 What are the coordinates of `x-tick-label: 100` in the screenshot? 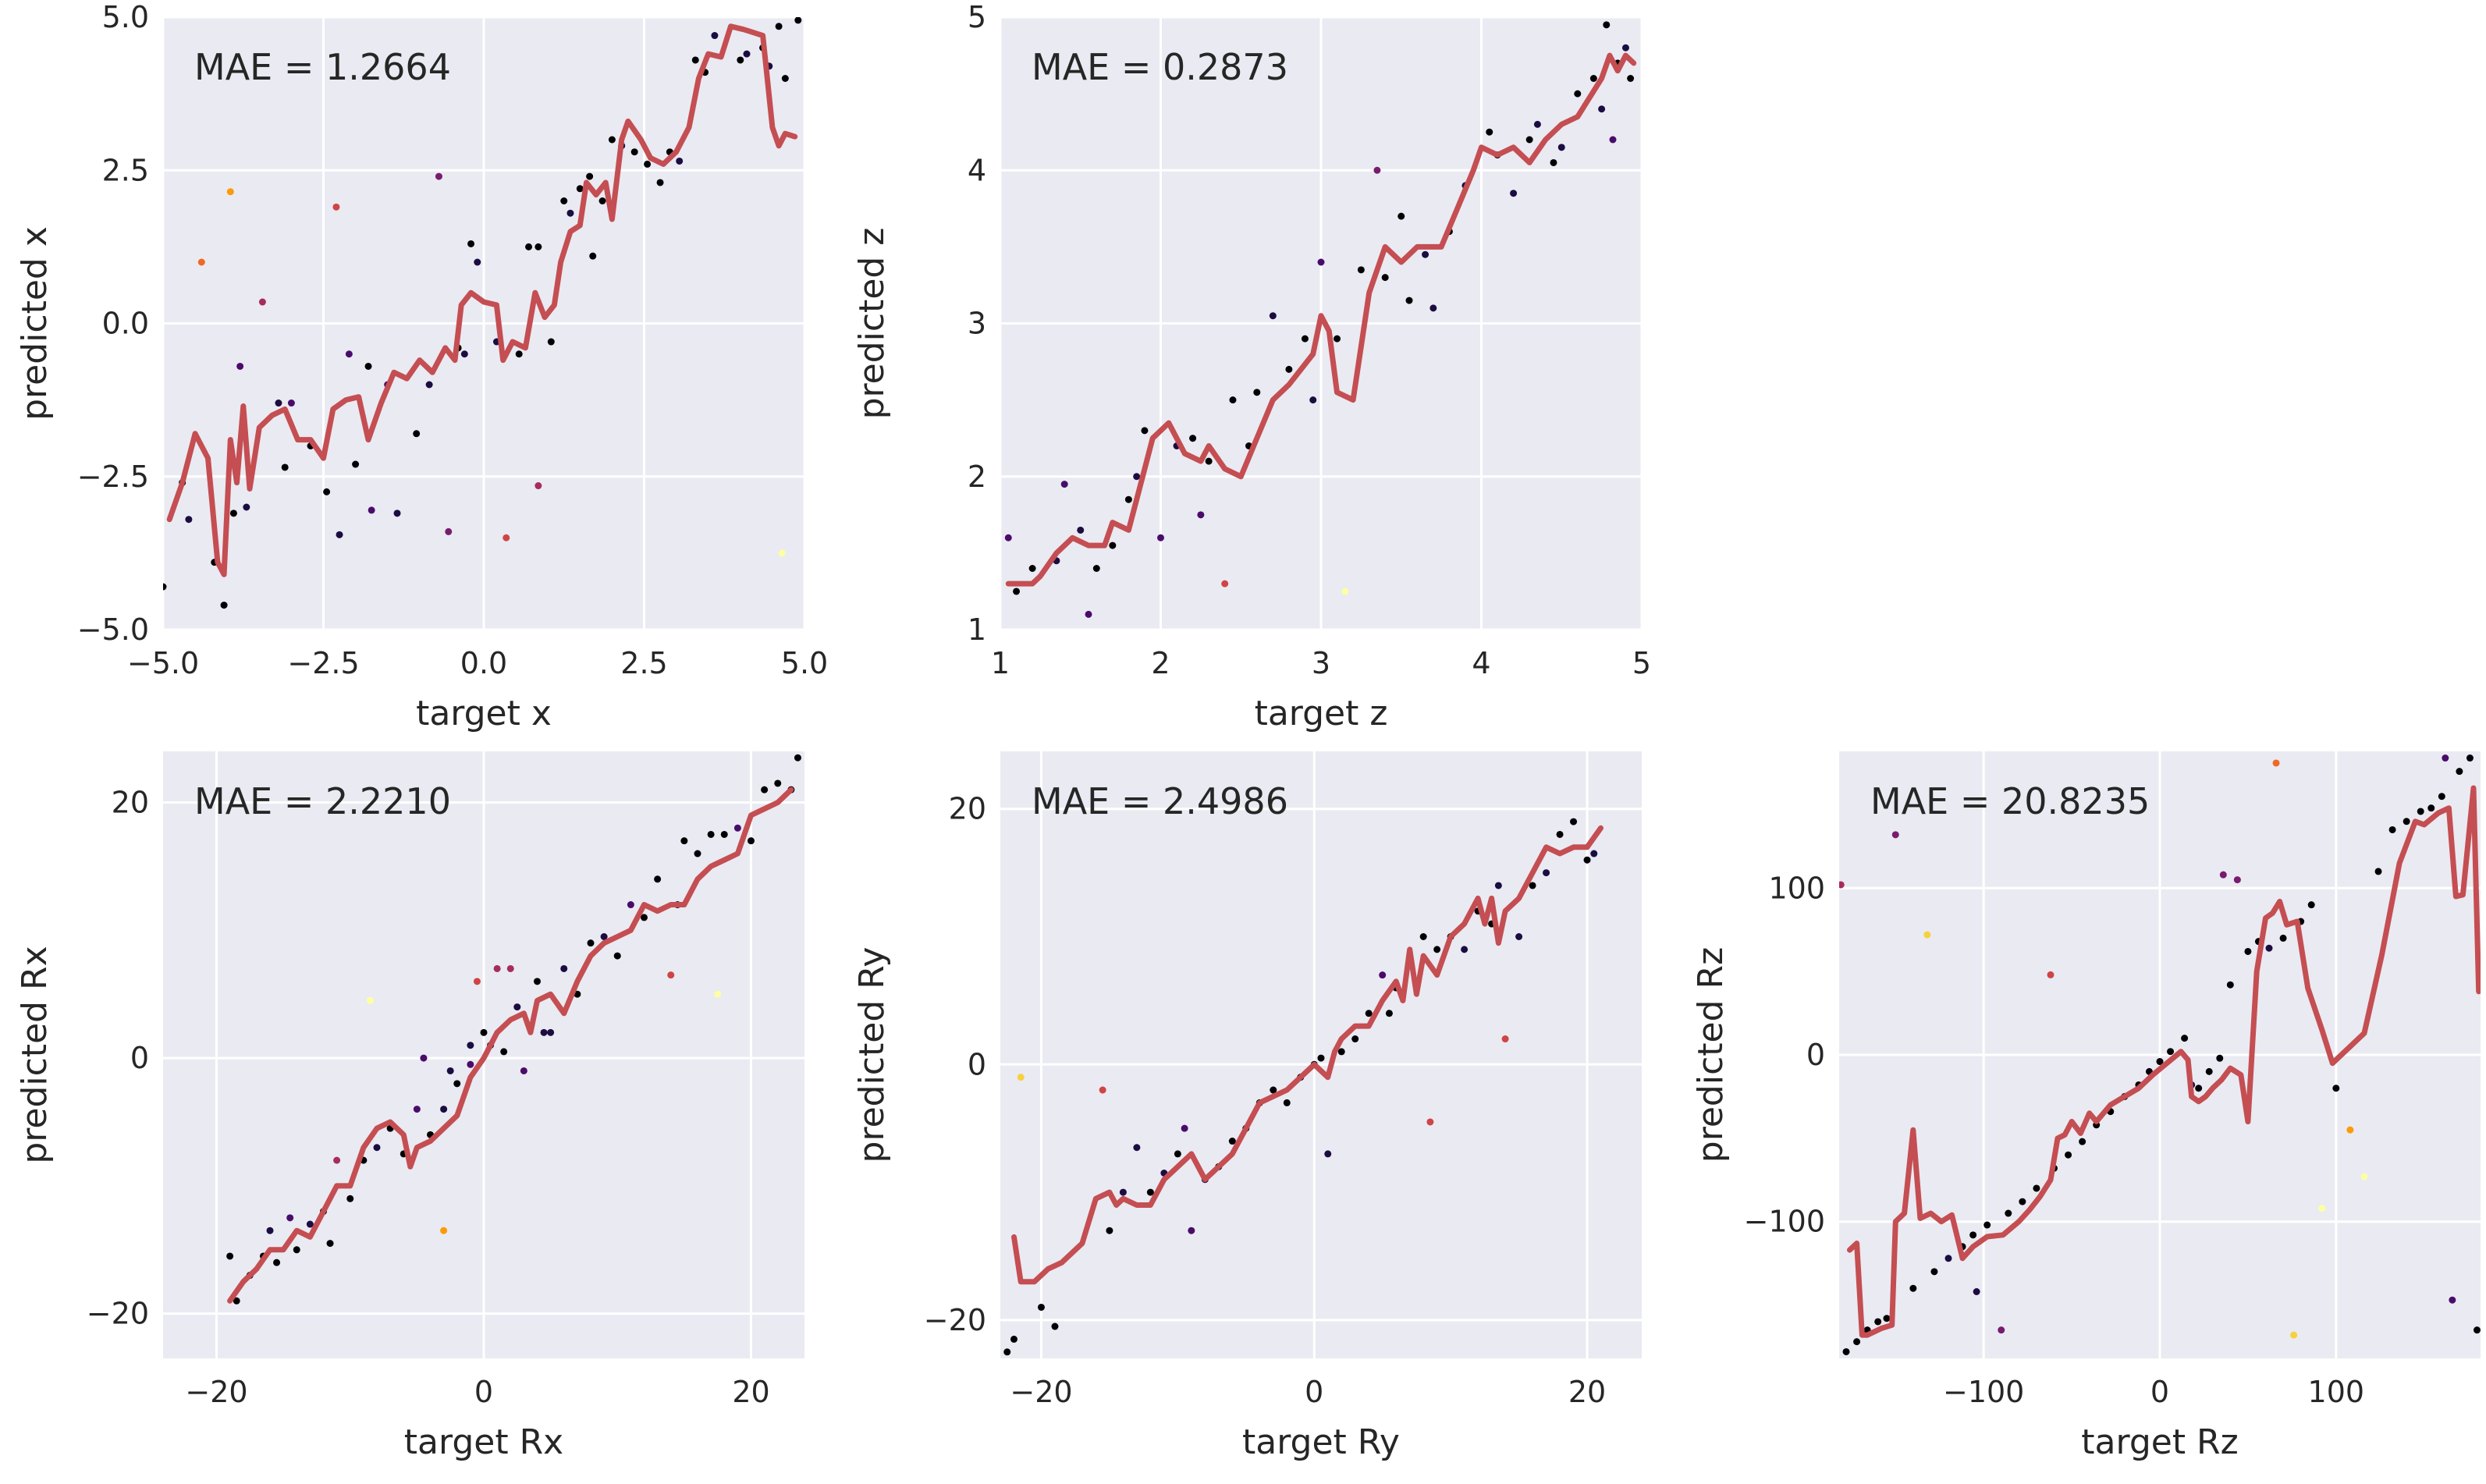 It's located at (2336, 1392).